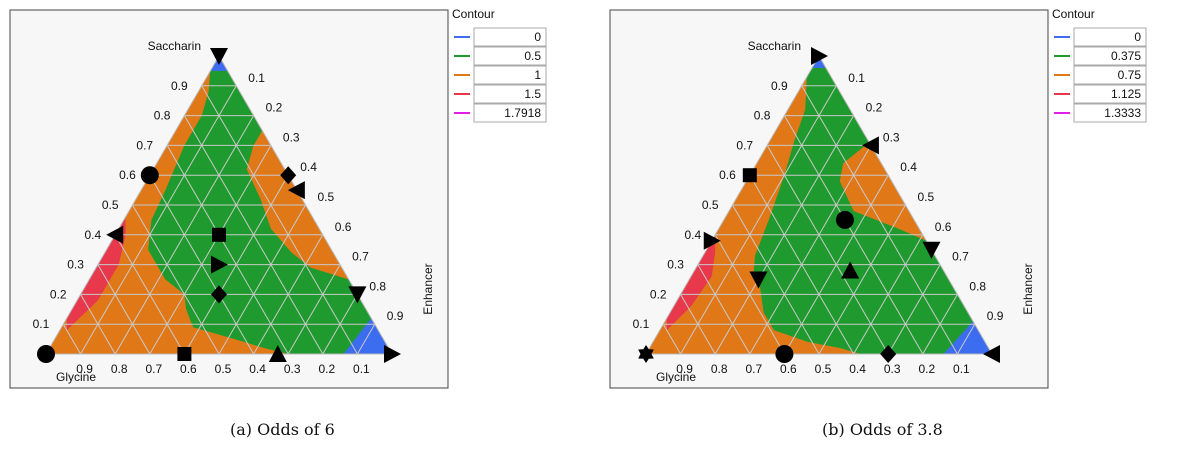  I want to click on legend-value: 1.7918, so click(522, 113).